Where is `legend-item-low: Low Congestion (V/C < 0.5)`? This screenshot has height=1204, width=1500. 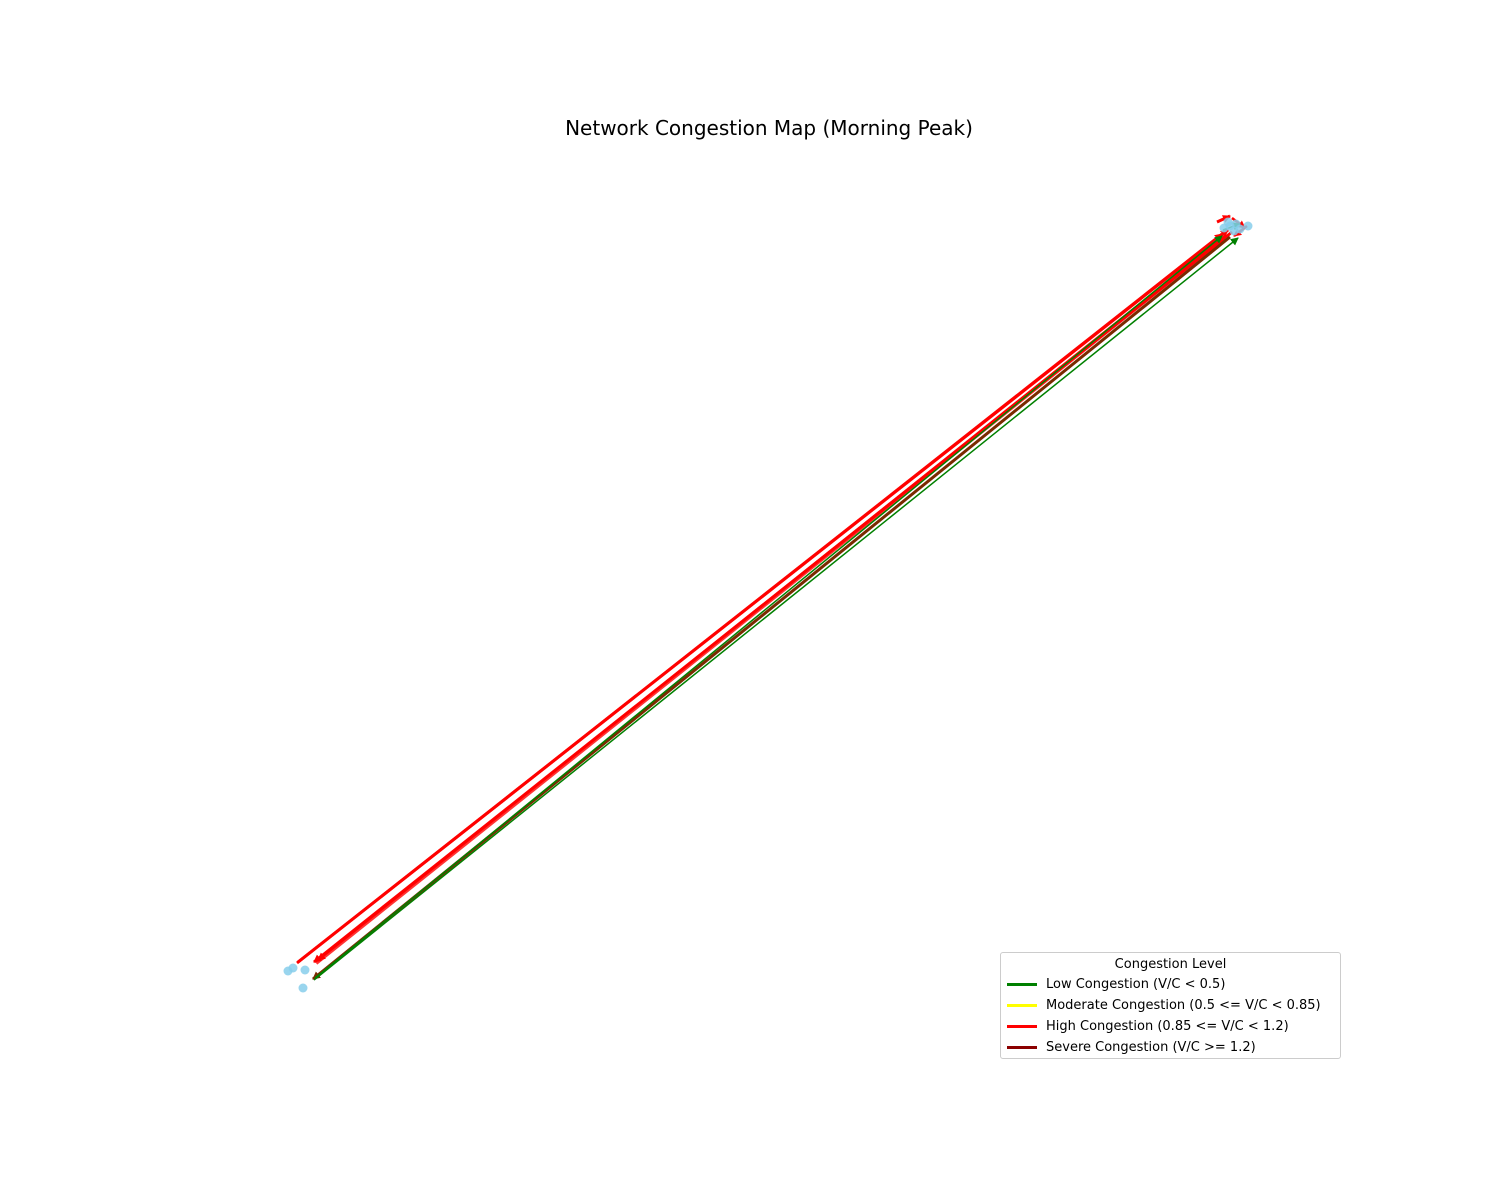 legend-item-low: Low Congestion (V/C < 0.5) is located at coordinates (1170, 984).